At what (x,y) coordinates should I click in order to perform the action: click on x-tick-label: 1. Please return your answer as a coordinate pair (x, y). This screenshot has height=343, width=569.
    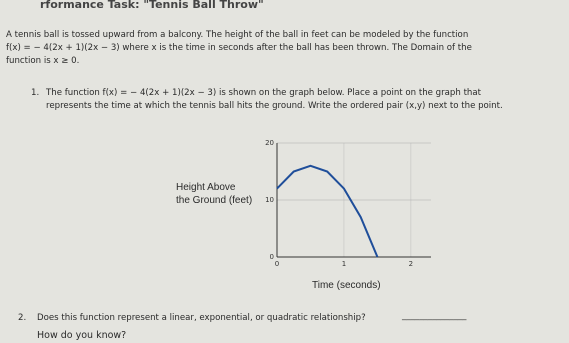
    Looking at the image, I should click on (344, 264).